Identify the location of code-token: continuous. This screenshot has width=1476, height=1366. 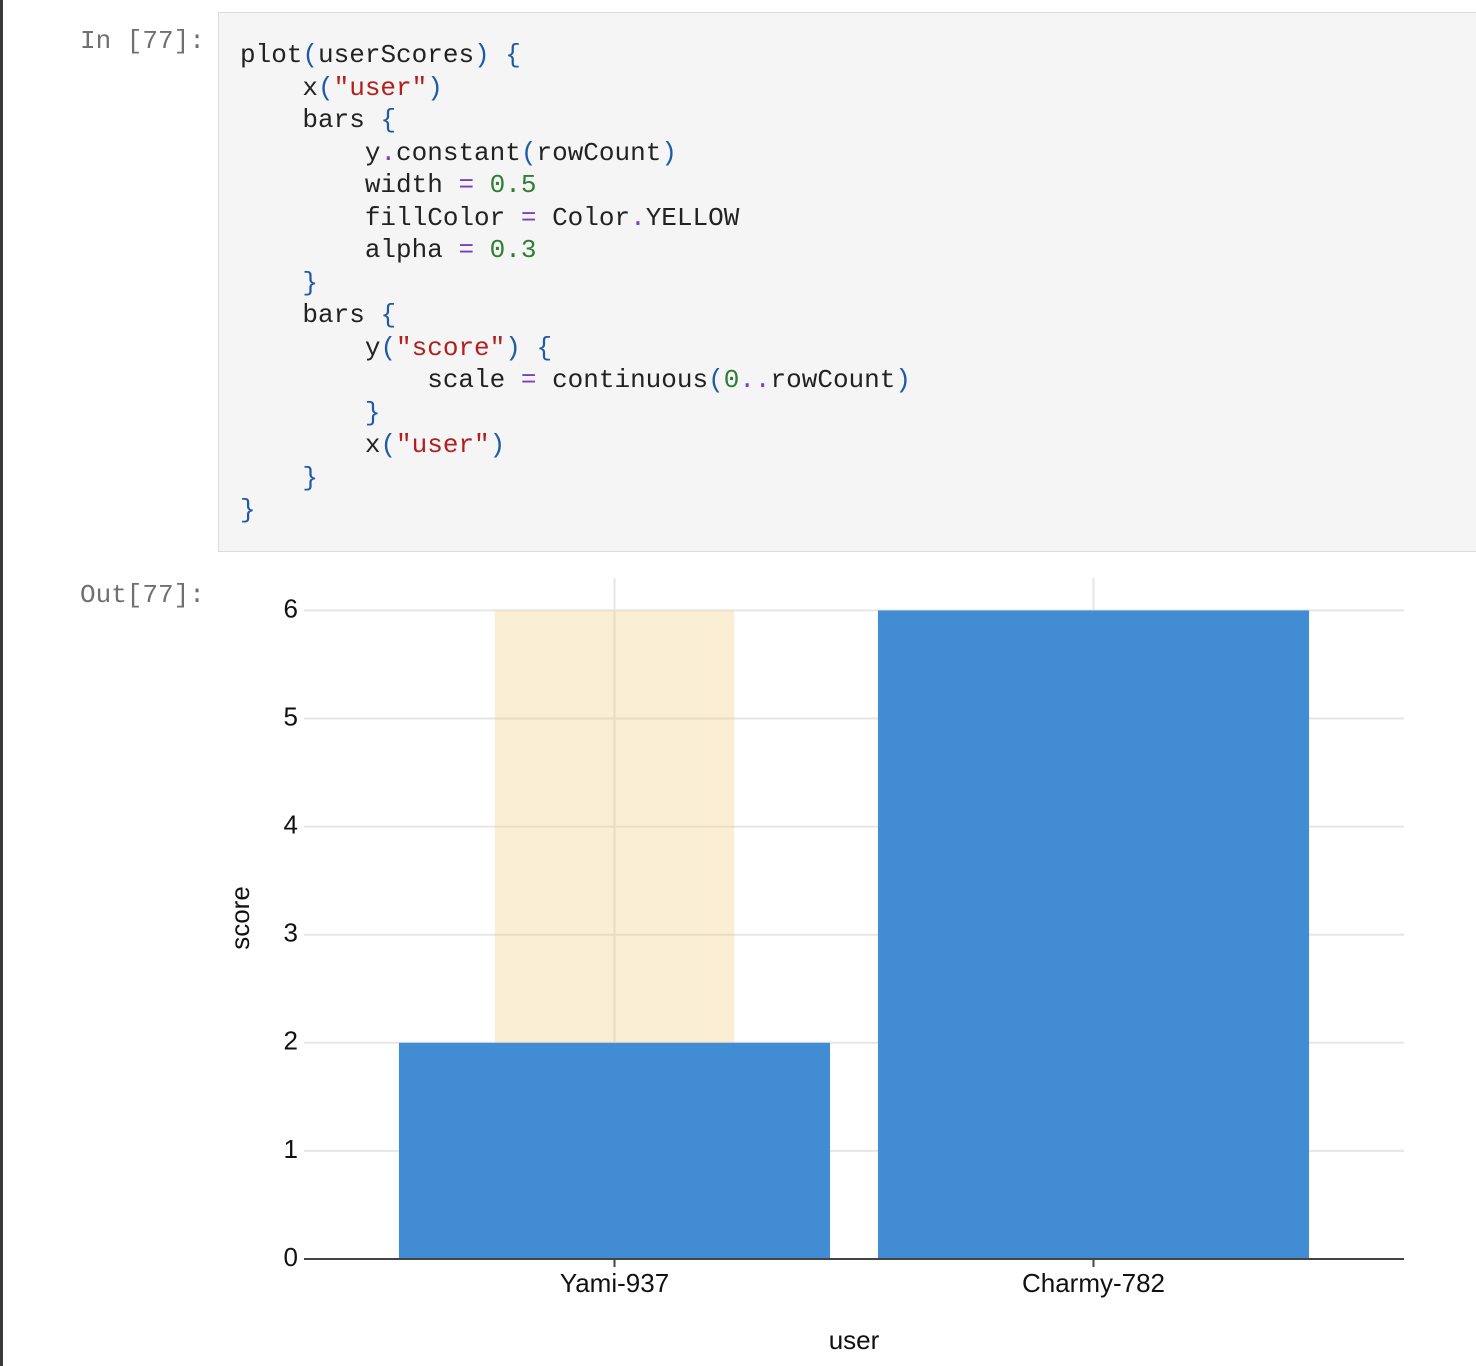
(622, 380).